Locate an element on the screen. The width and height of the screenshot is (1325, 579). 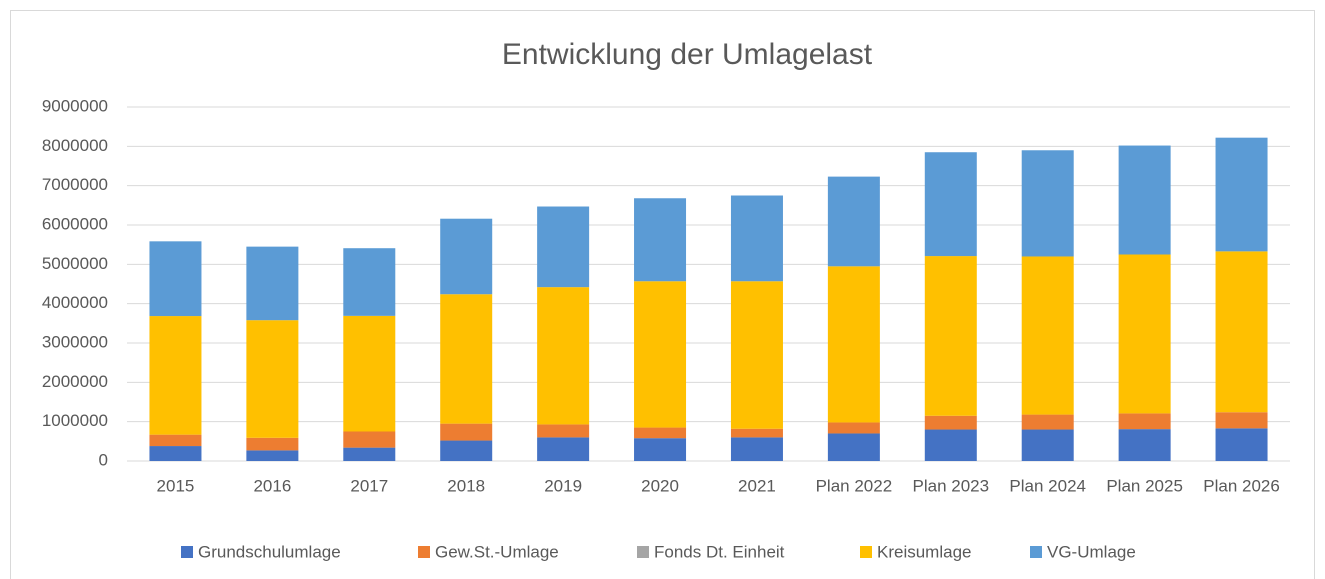
x-tick-label: 2020 is located at coordinates (660, 485).